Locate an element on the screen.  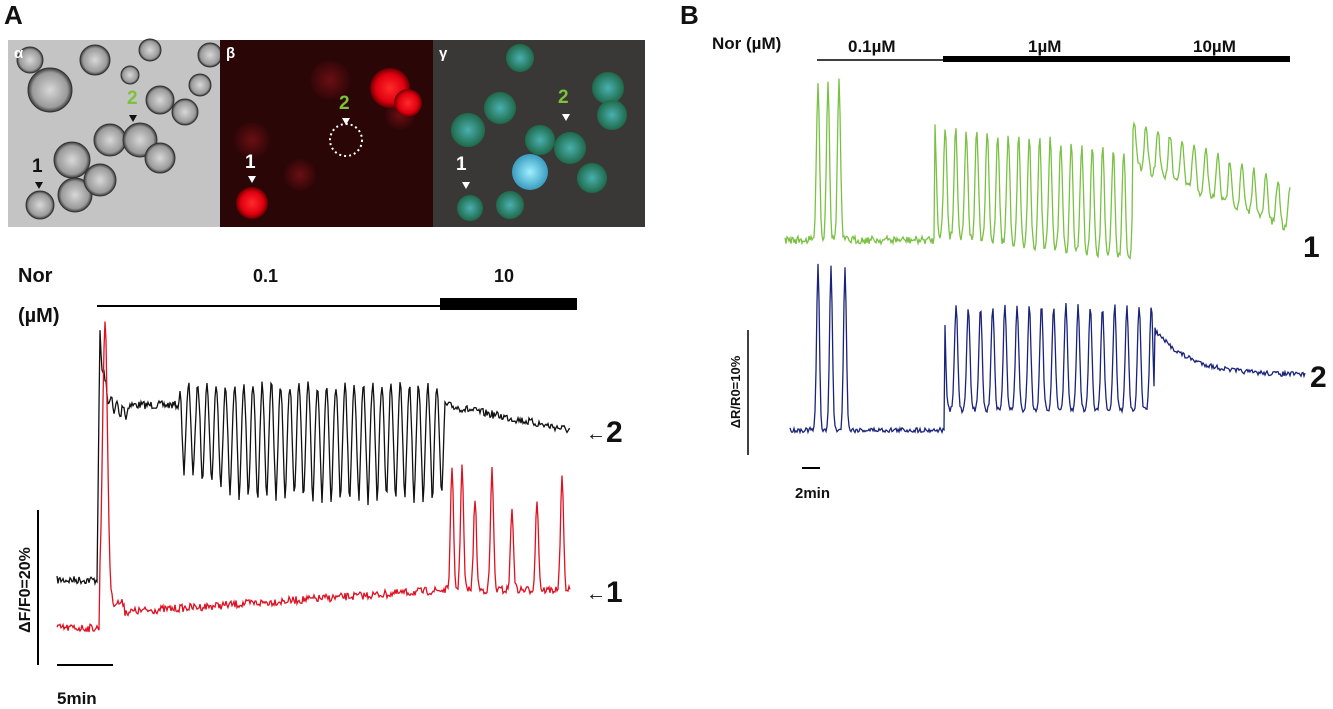
cell-outline is located at coordinates (346, 140).